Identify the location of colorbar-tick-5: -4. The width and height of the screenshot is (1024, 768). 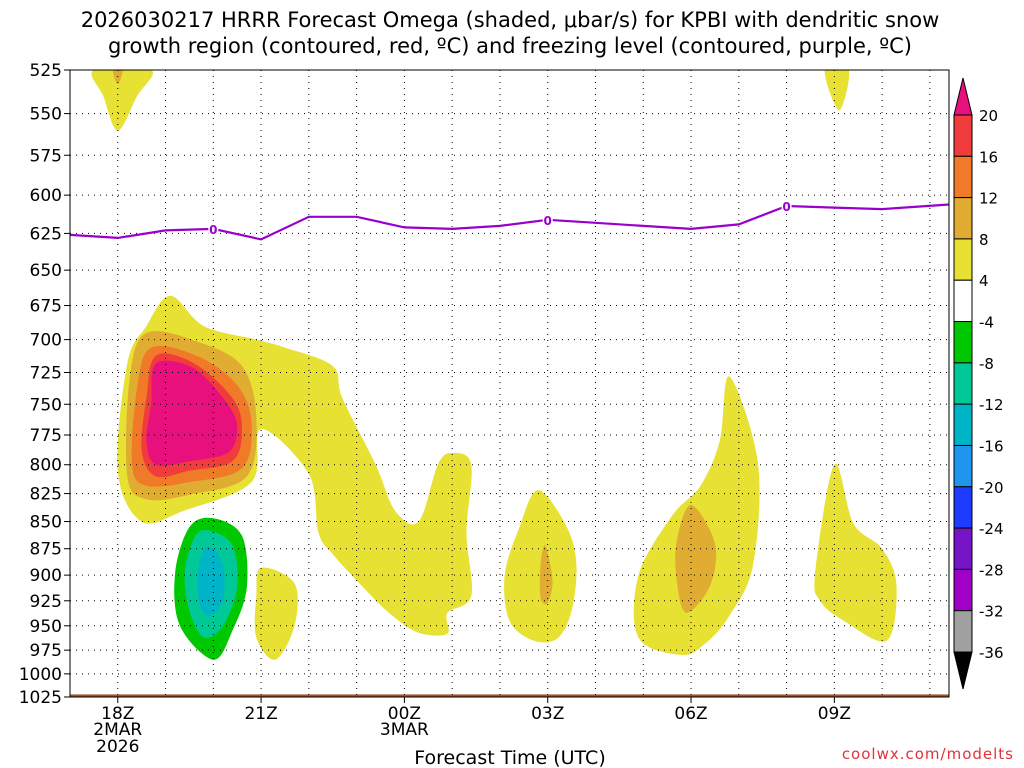
(986, 323).